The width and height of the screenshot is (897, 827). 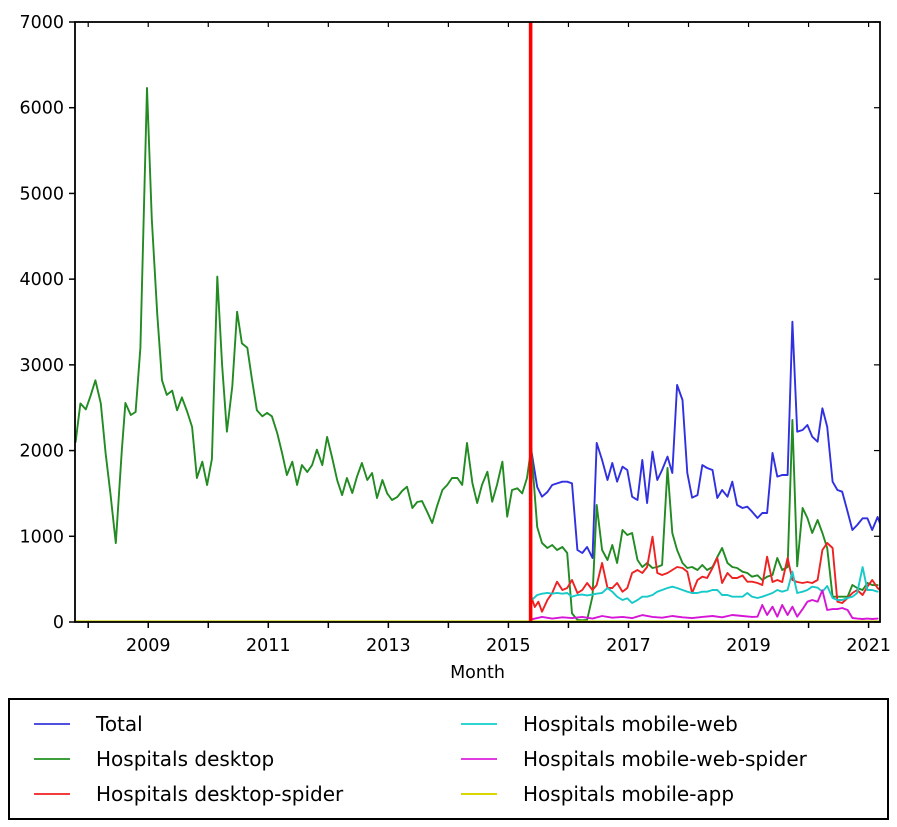 What do you see at coordinates (868, 646) in the screenshot?
I see `x-tick-label: 2021` at bounding box center [868, 646].